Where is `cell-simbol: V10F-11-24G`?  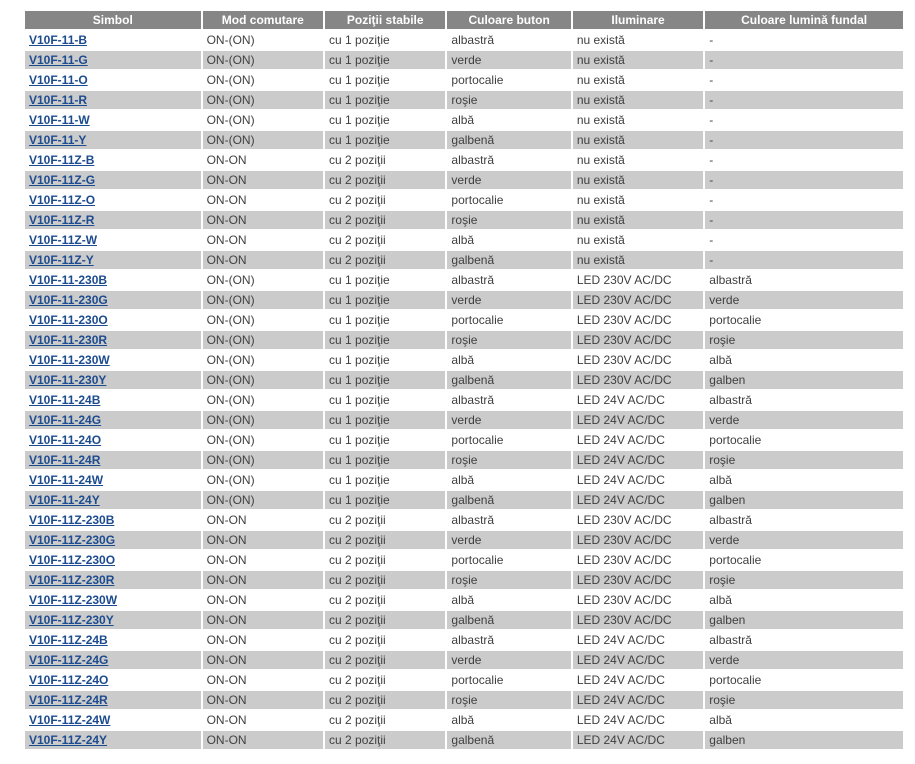
cell-simbol: V10F-11-24G is located at coordinates (113, 420).